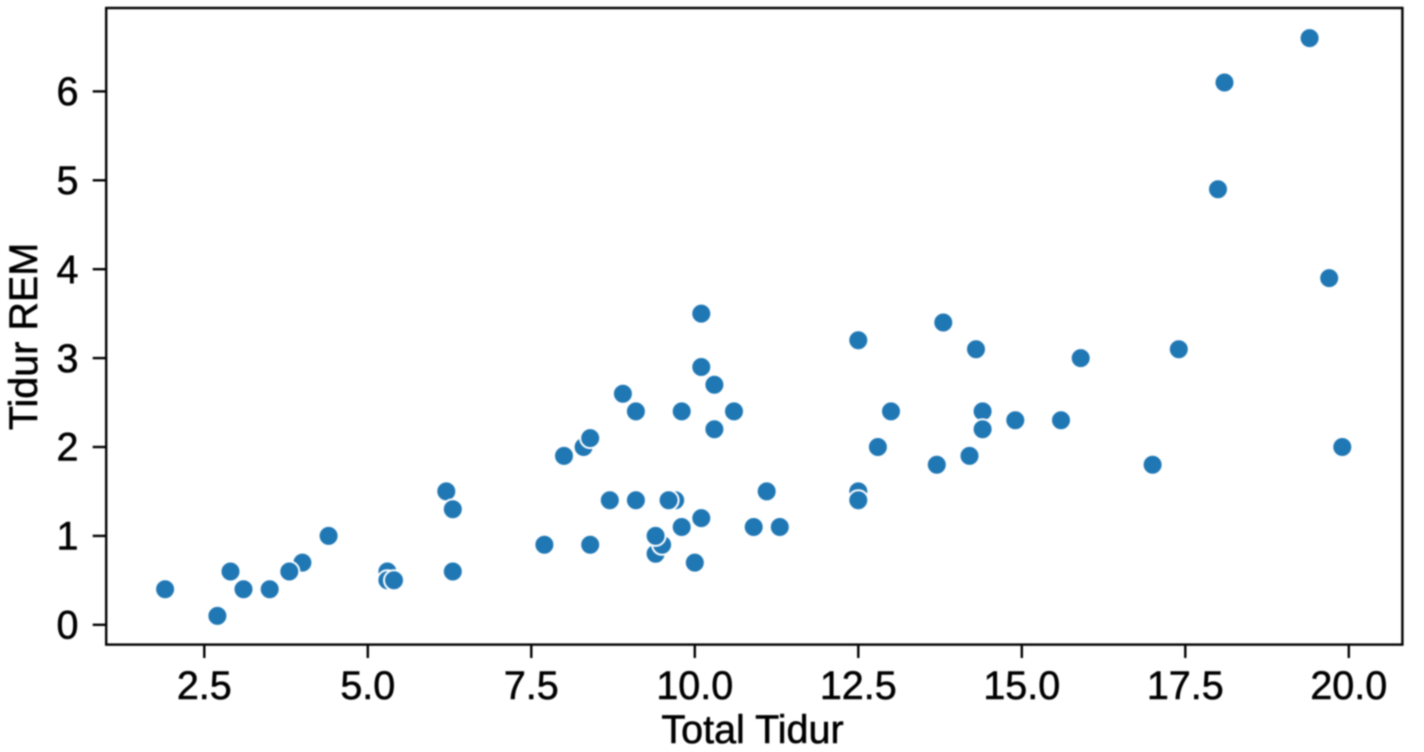 The height and width of the screenshot is (752, 1424). Describe the element at coordinates (367, 686) in the screenshot. I see `svg-text: 5.0` at that location.